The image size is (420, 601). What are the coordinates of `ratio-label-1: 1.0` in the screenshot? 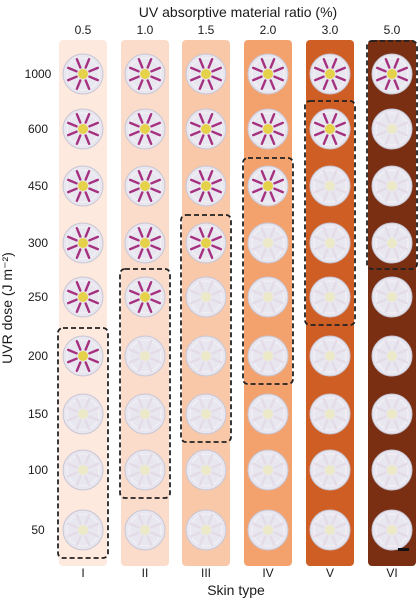 It's located at (145, 30).